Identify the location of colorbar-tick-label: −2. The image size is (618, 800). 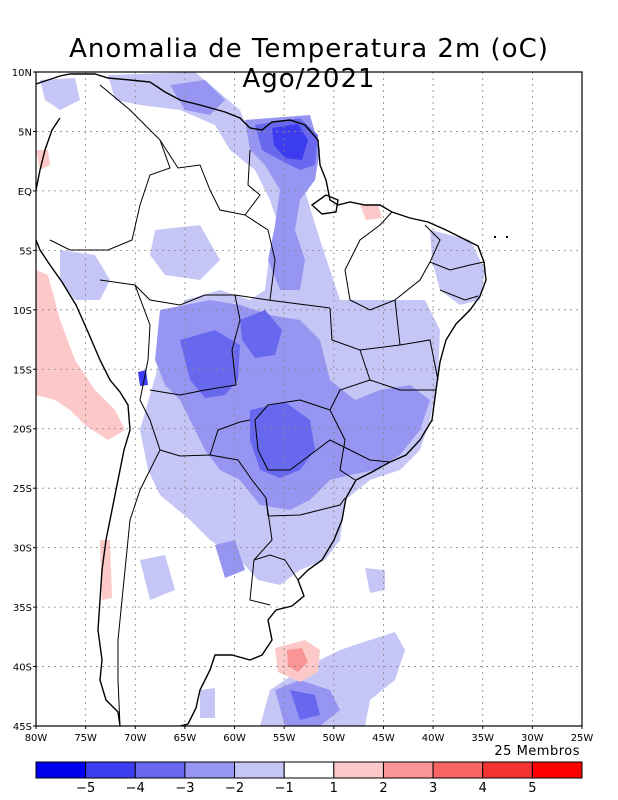
(234, 788).